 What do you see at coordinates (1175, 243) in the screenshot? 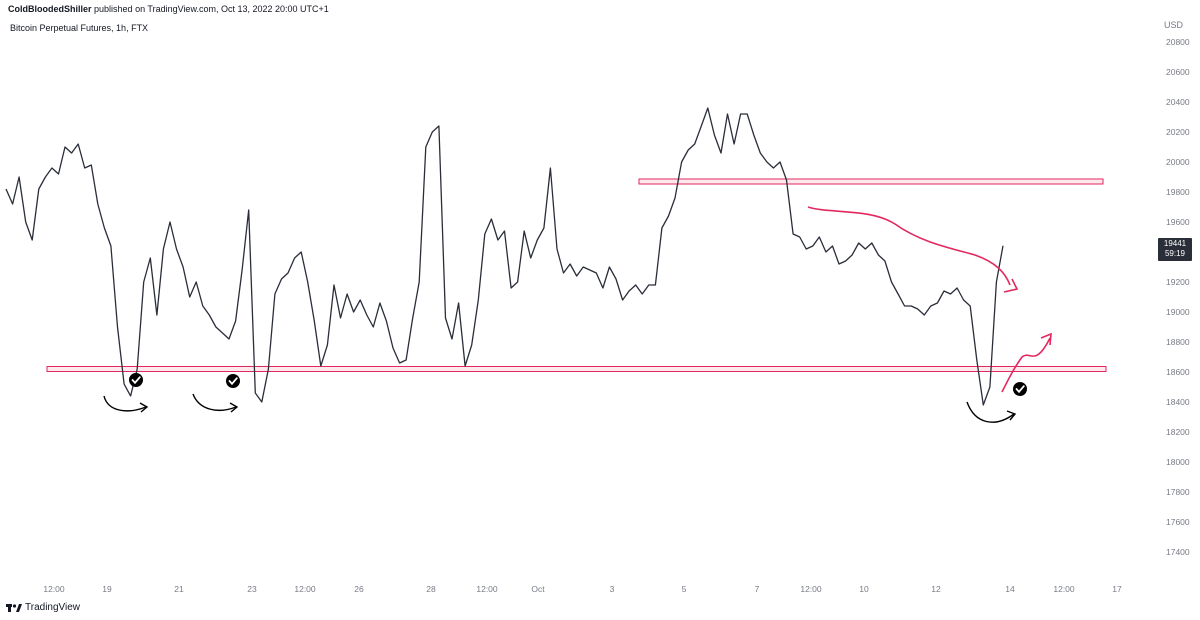
I see `last-price-value: 19441` at bounding box center [1175, 243].